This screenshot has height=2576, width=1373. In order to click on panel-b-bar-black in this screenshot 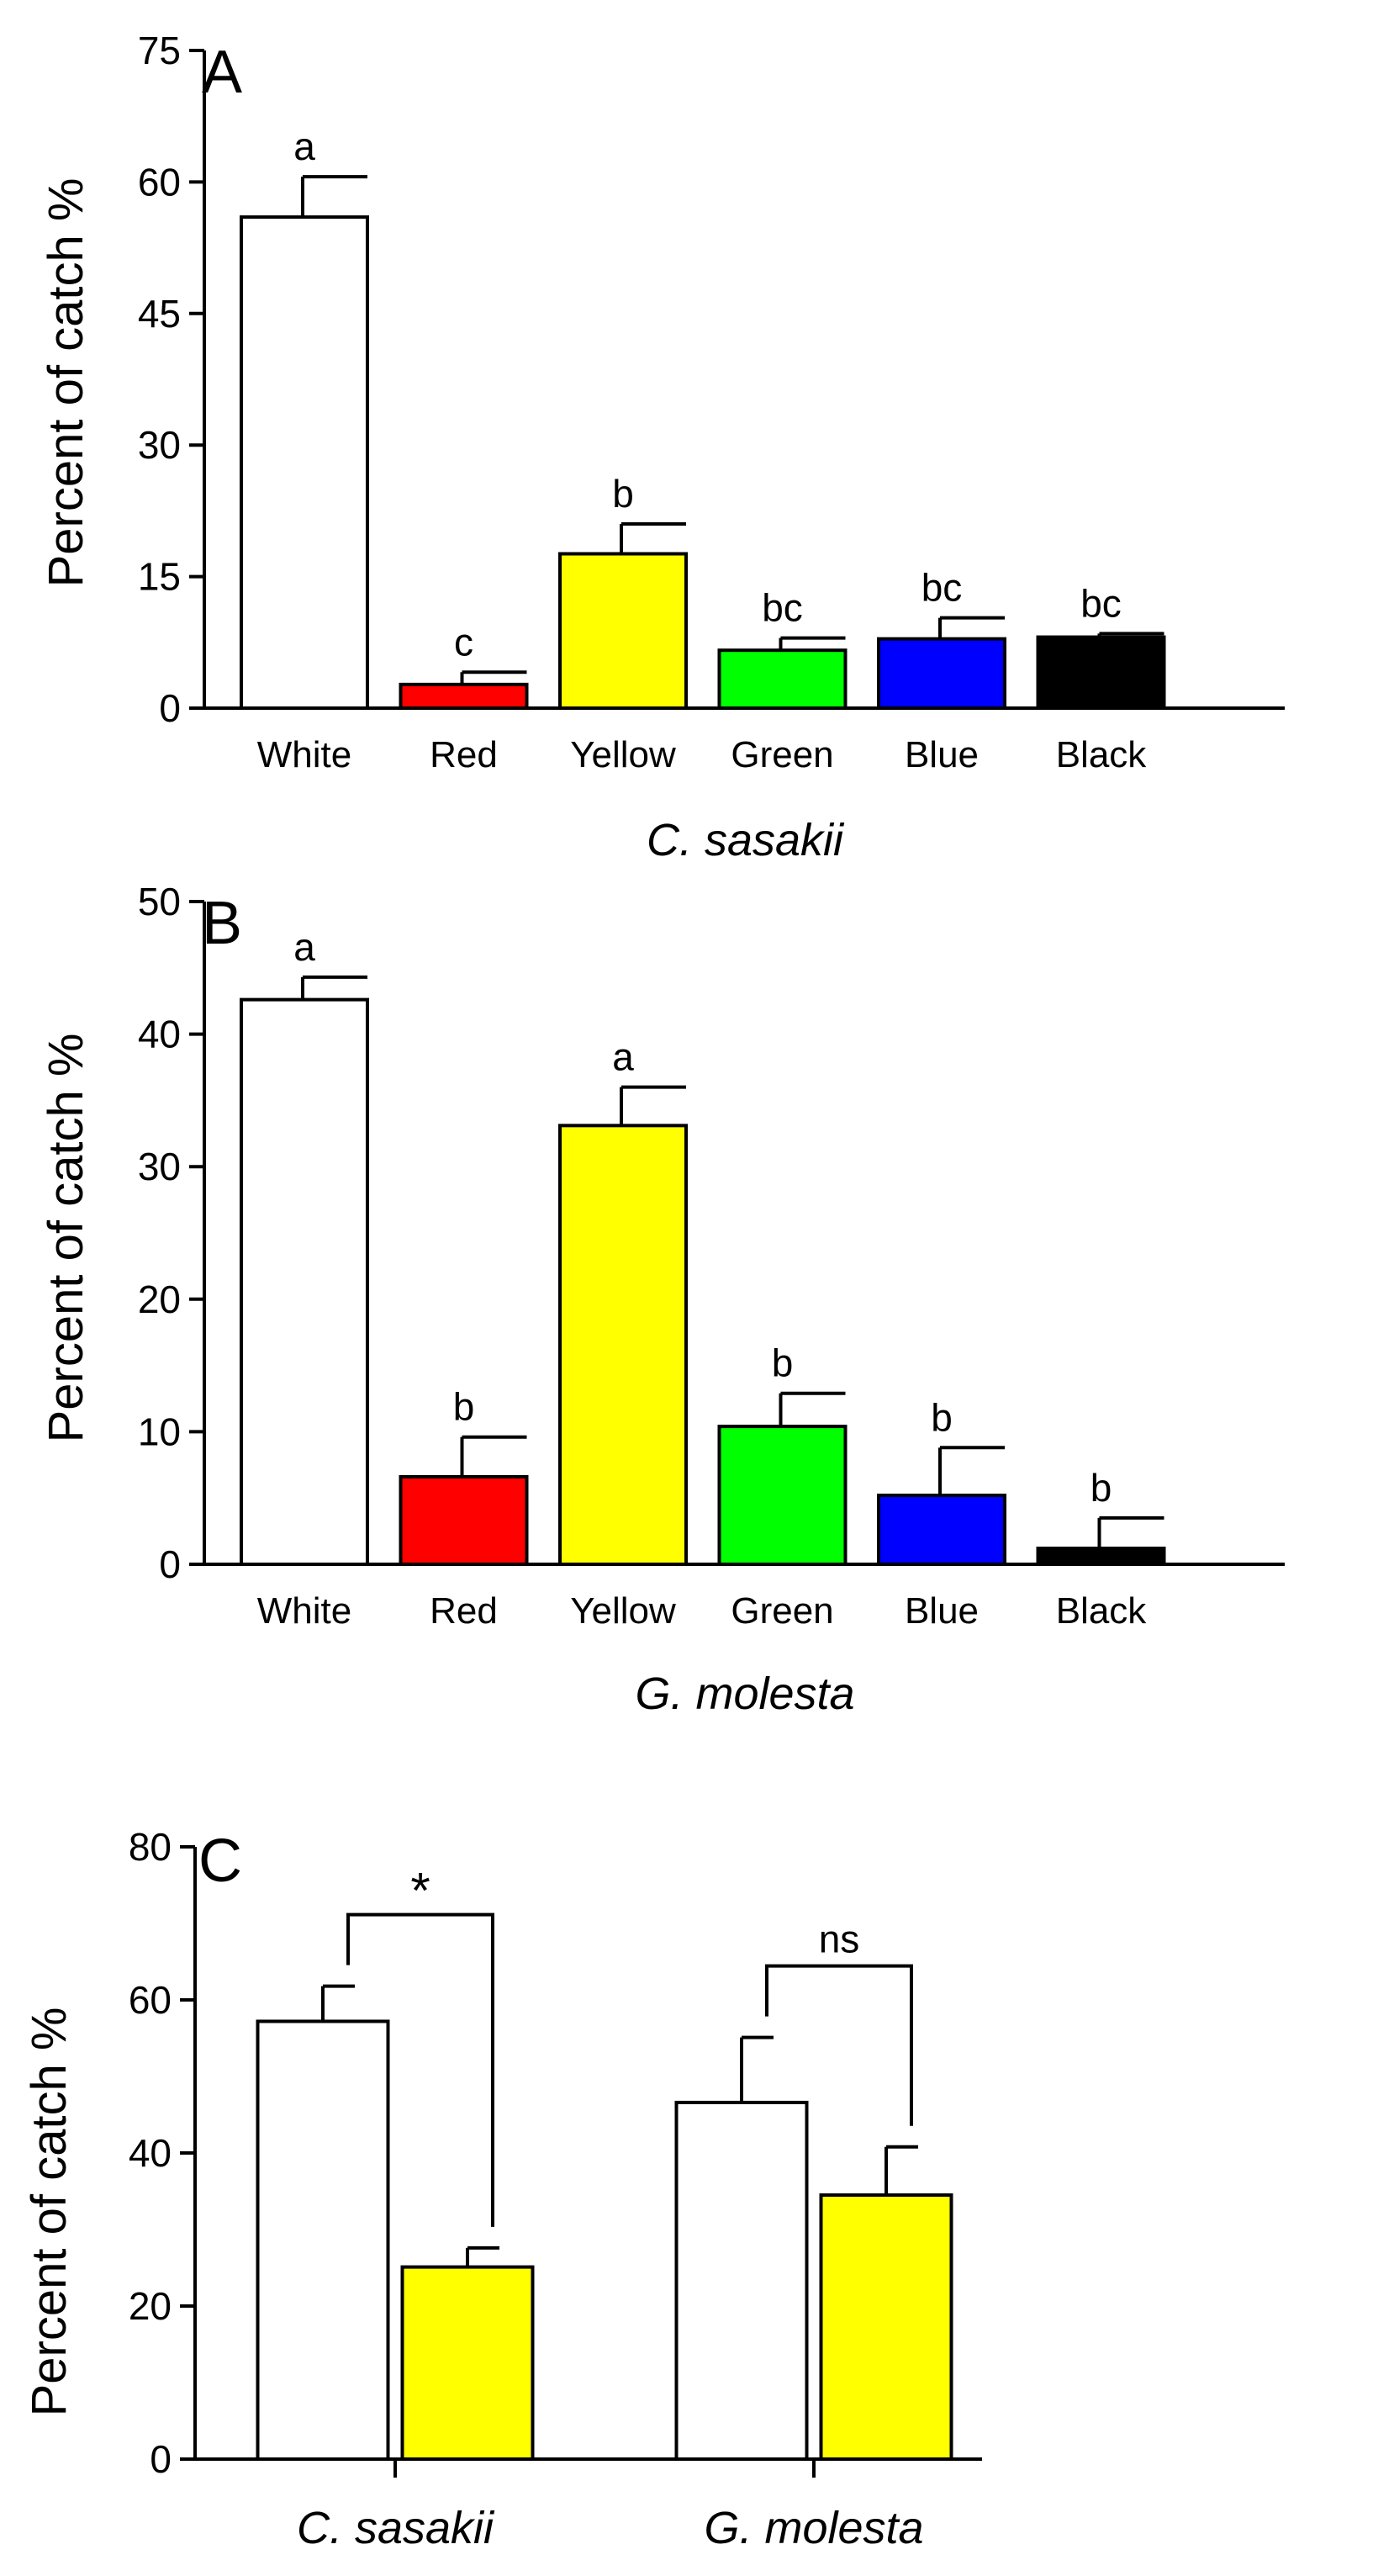, I will do `click(1101, 1557)`.